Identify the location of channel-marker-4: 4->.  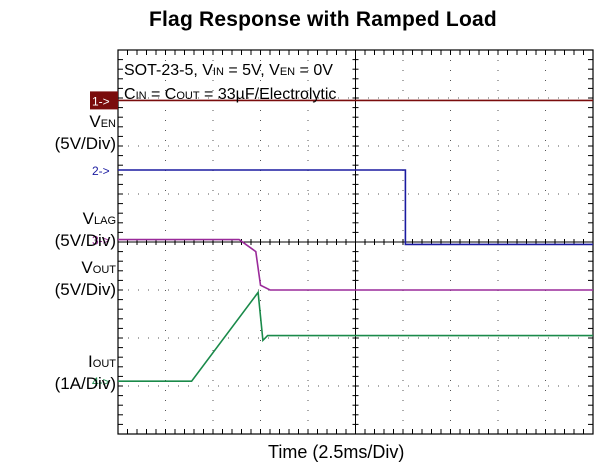
(101, 382).